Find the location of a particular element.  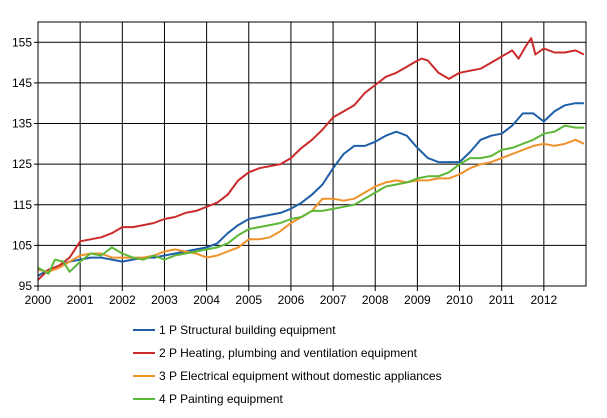

y-tick-label: 155 is located at coordinates (22, 42).